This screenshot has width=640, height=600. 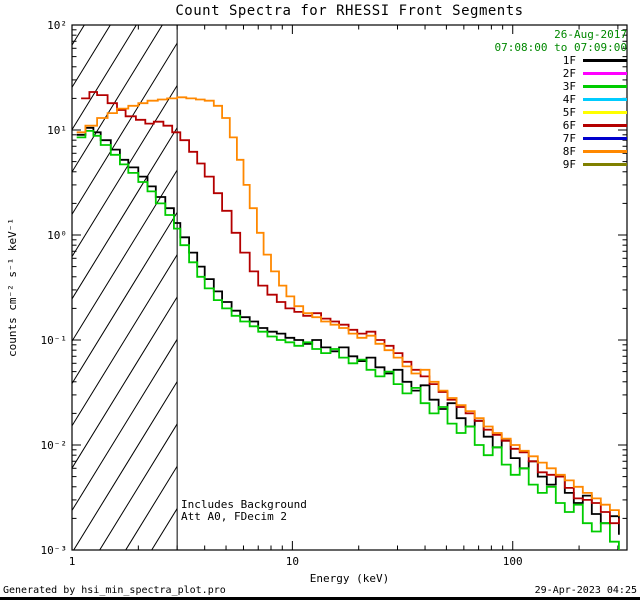 I want to click on legend-entry: 4F, so click(x=561, y=99).